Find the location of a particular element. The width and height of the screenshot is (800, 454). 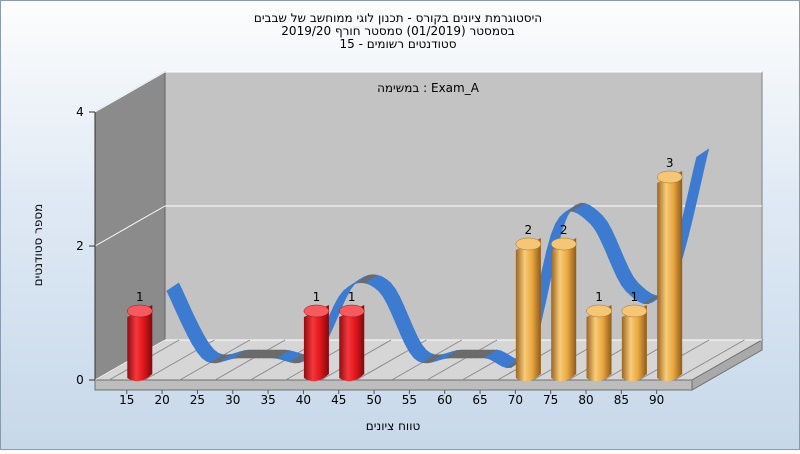

x-tick-label: 90 is located at coordinates (656, 400).